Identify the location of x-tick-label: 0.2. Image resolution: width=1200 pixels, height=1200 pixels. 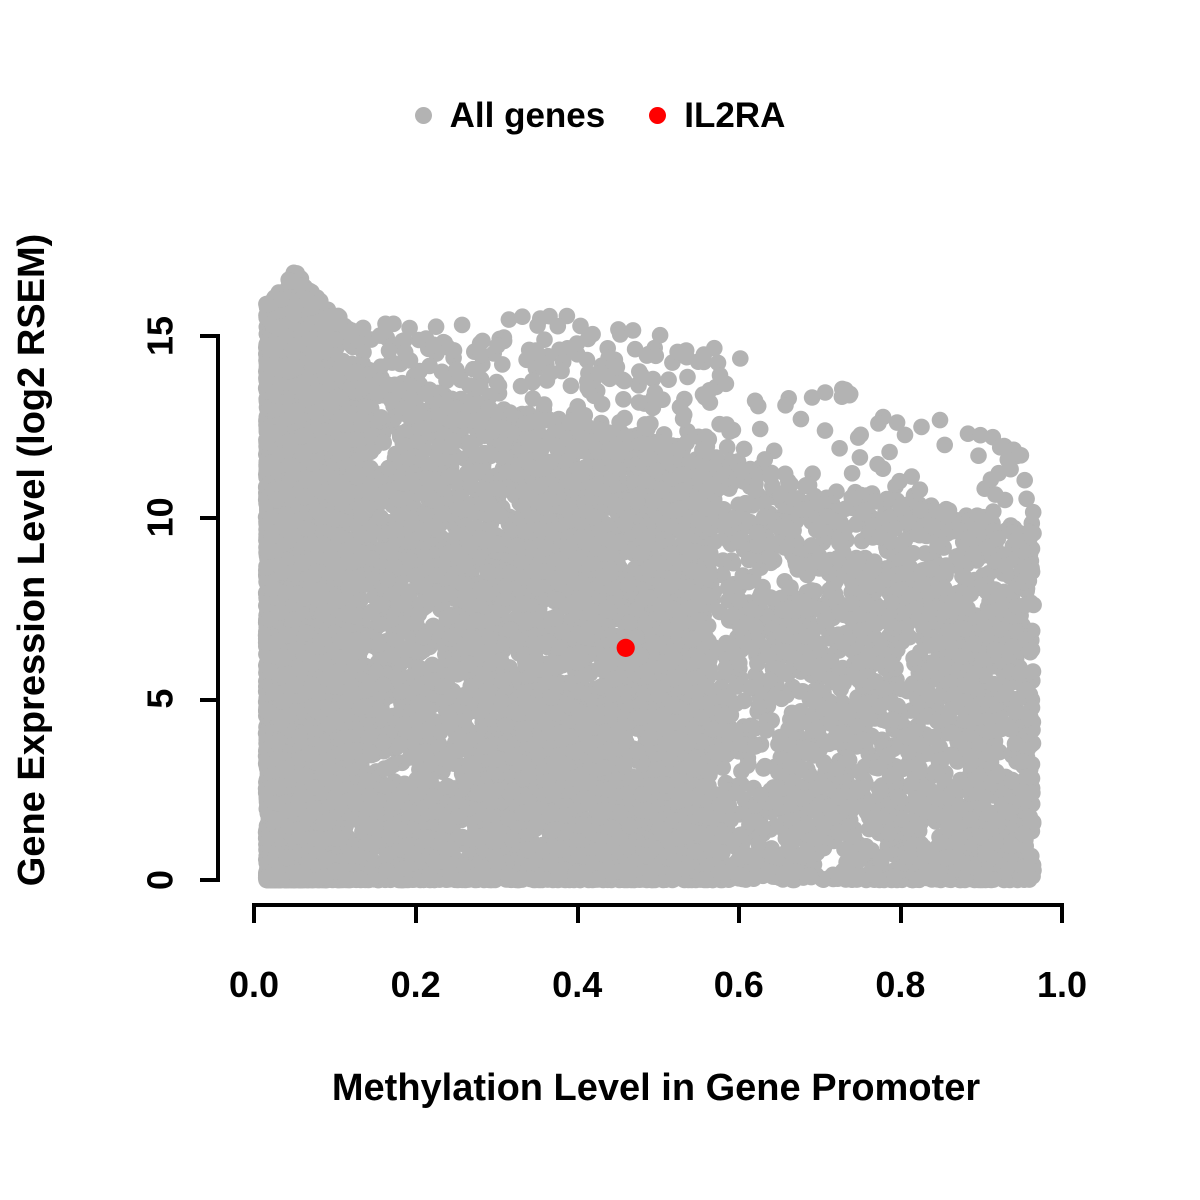
(416, 984).